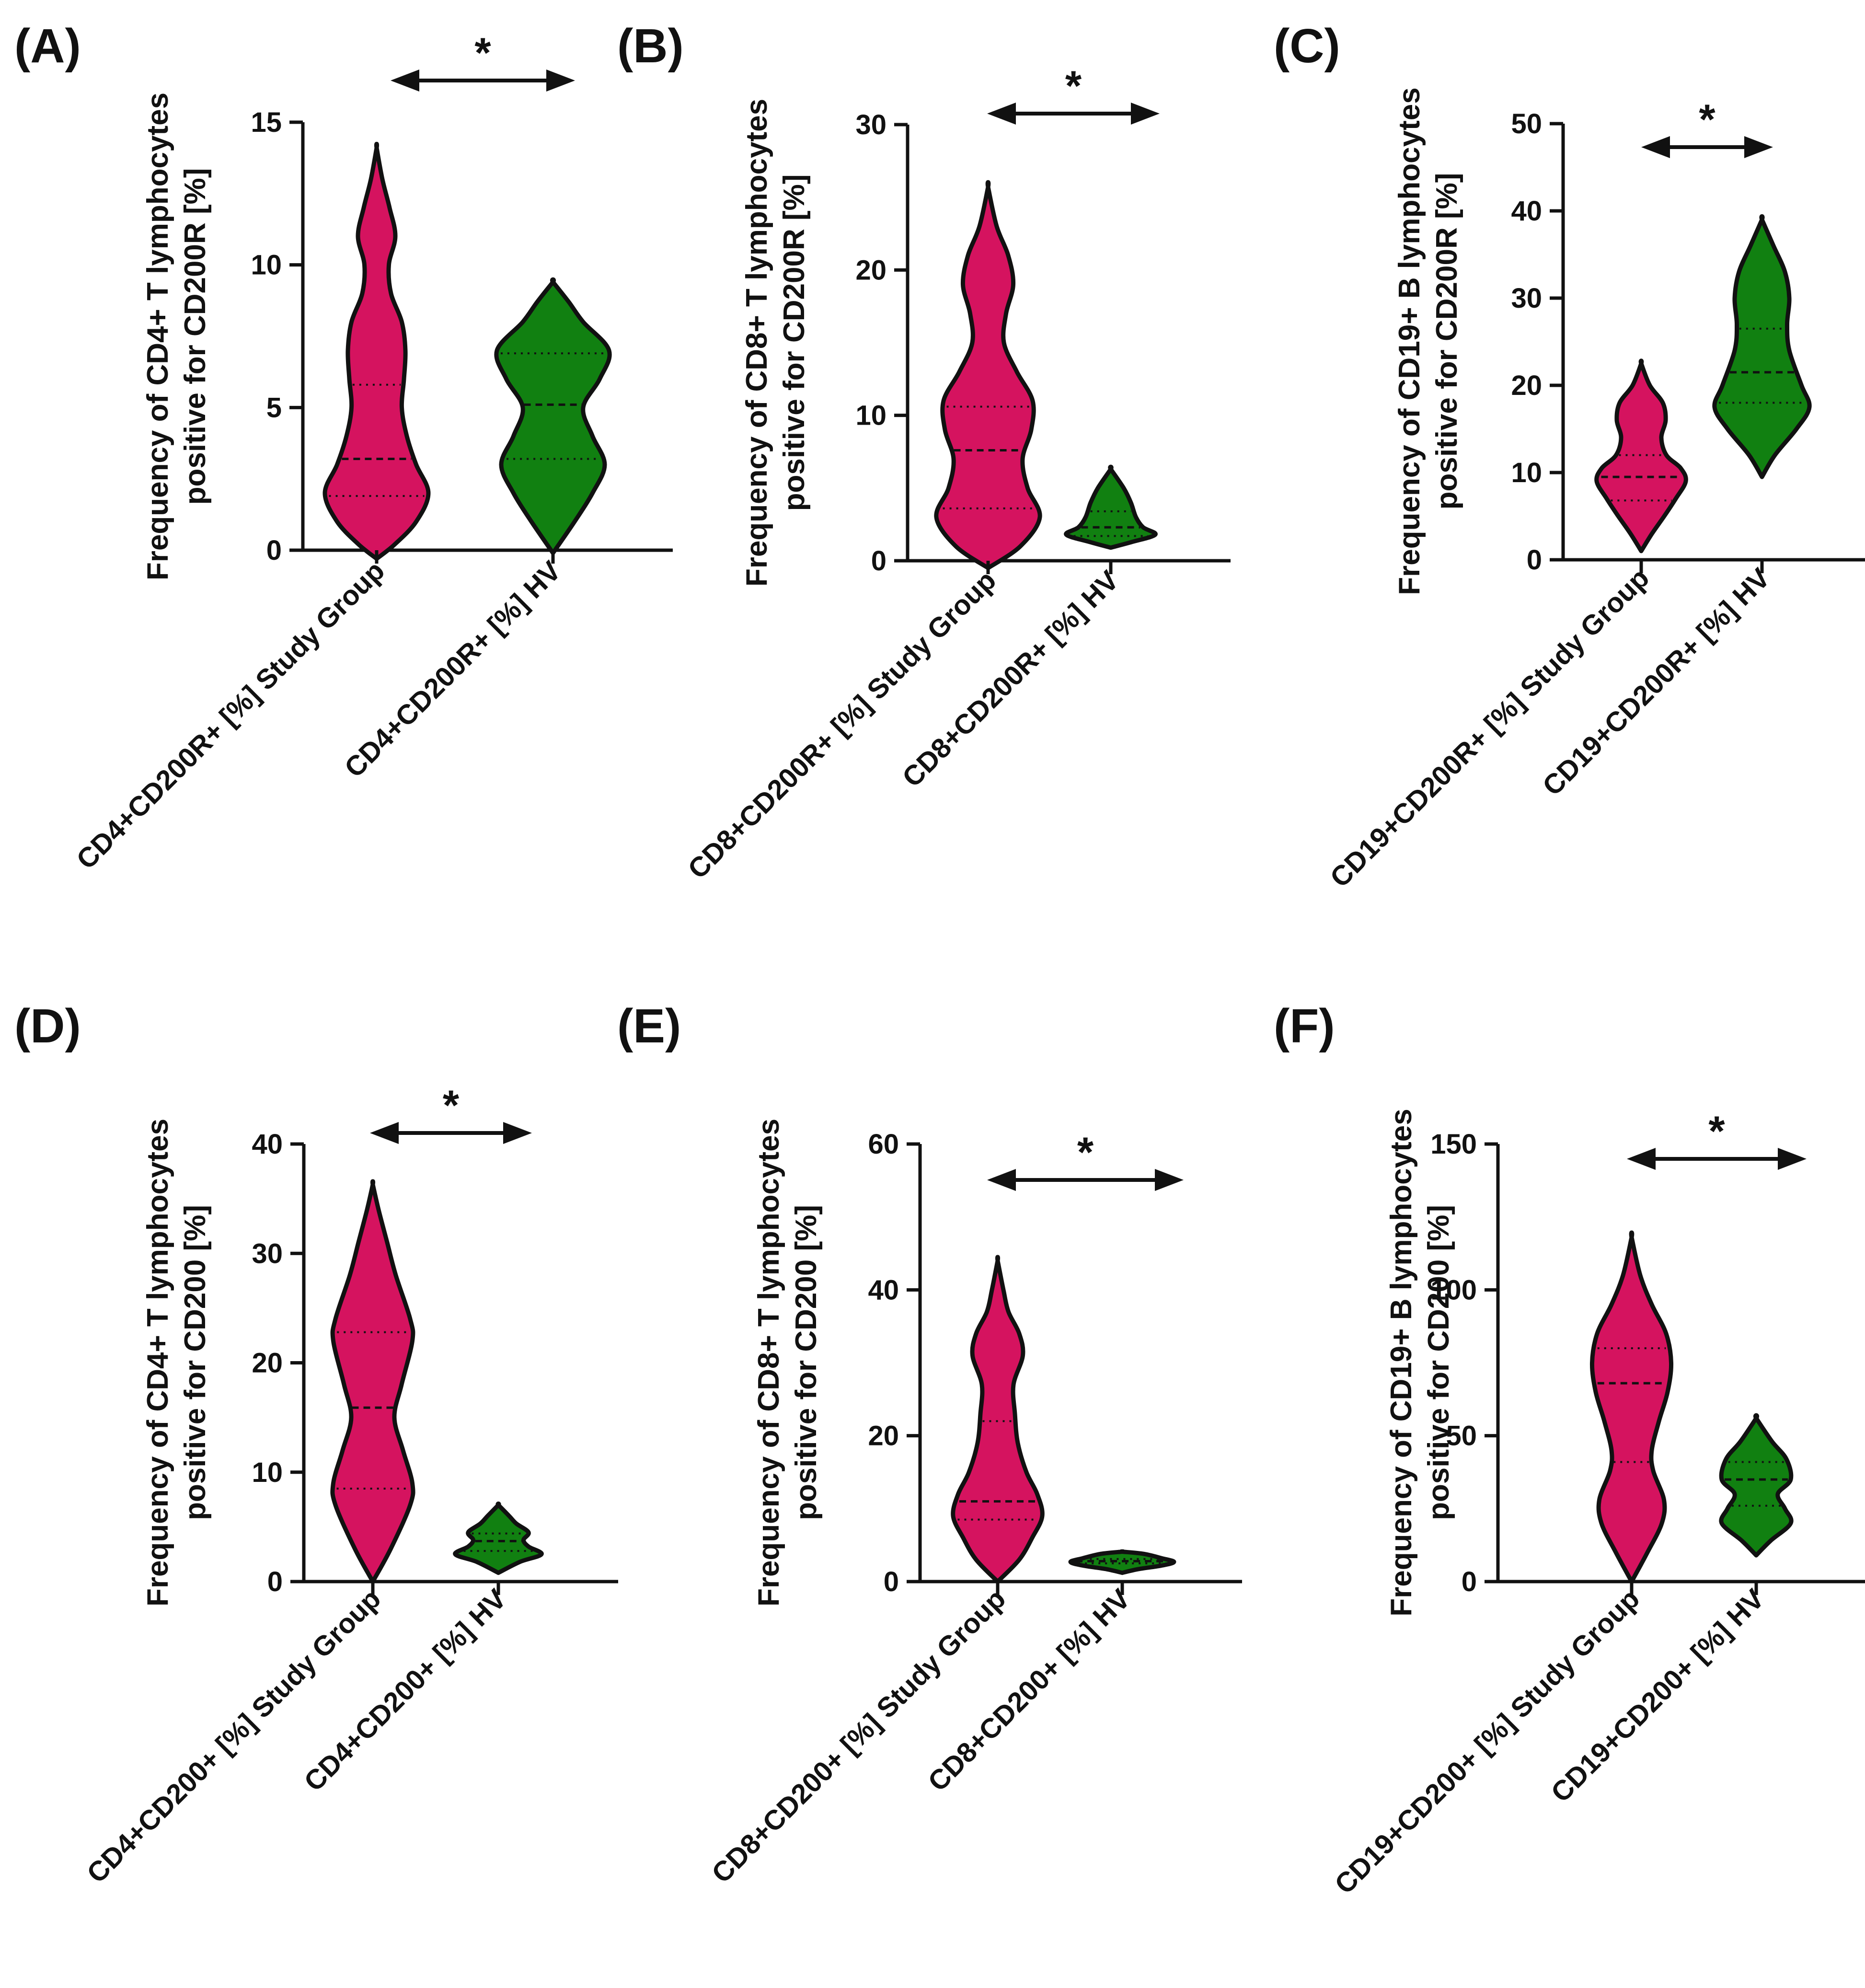  What do you see at coordinates (274, 407) in the screenshot?
I see `y-tick-label: 5` at bounding box center [274, 407].